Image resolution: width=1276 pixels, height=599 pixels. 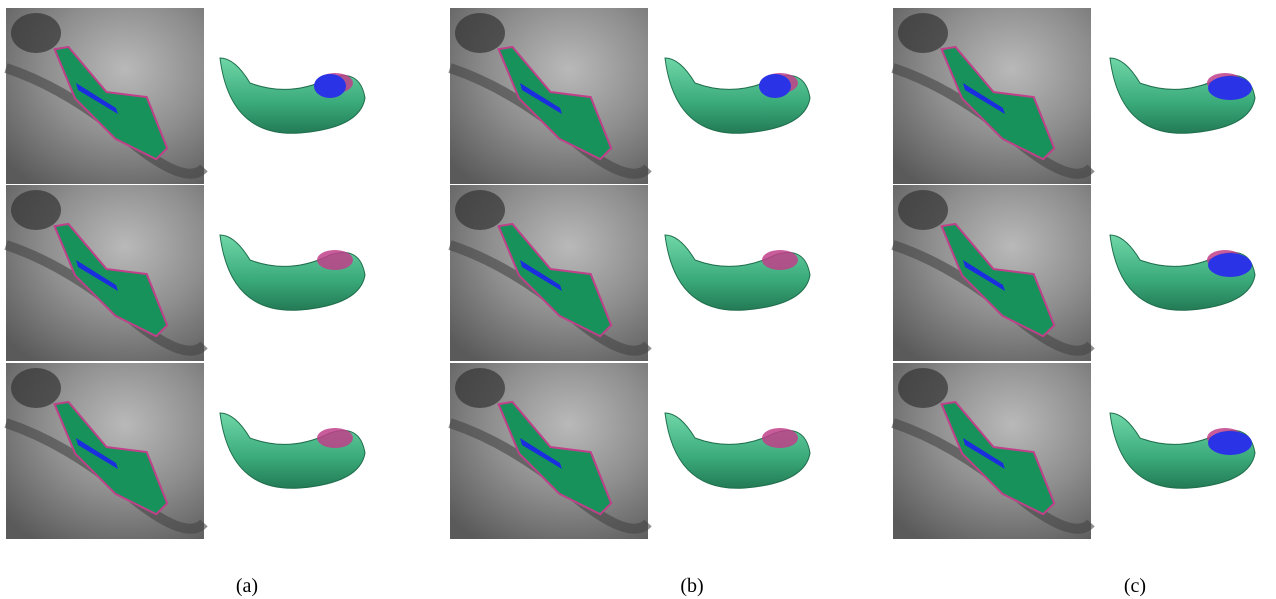 What do you see at coordinates (691, 586) in the screenshot?
I see `caption: (b)` at bounding box center [691, 586].